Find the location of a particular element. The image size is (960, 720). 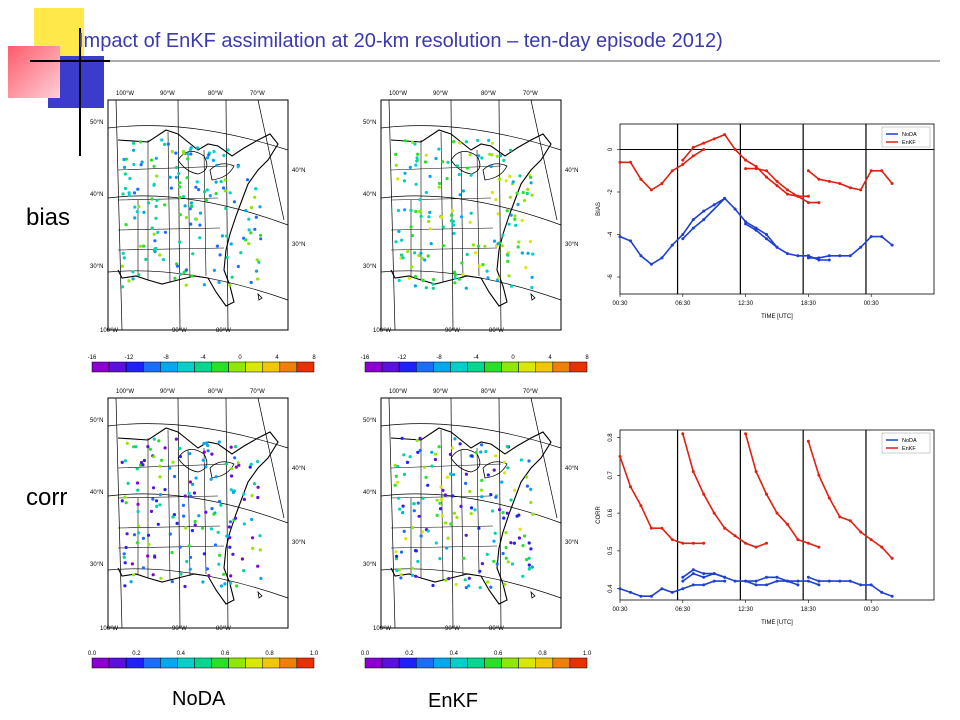

colorbar-tick-label: 8 is located at coordinates (587, 358).